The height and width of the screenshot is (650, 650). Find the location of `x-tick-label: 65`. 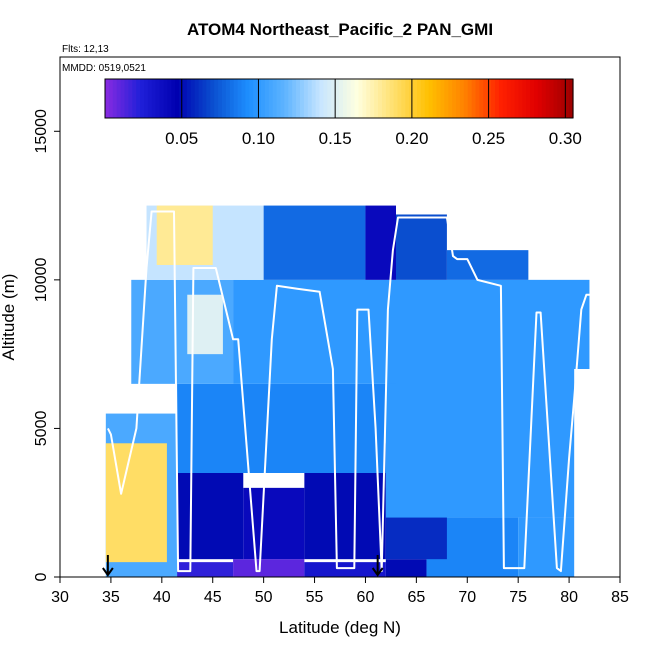

x-tick-label: 65 is located at coordinates (416, 597).